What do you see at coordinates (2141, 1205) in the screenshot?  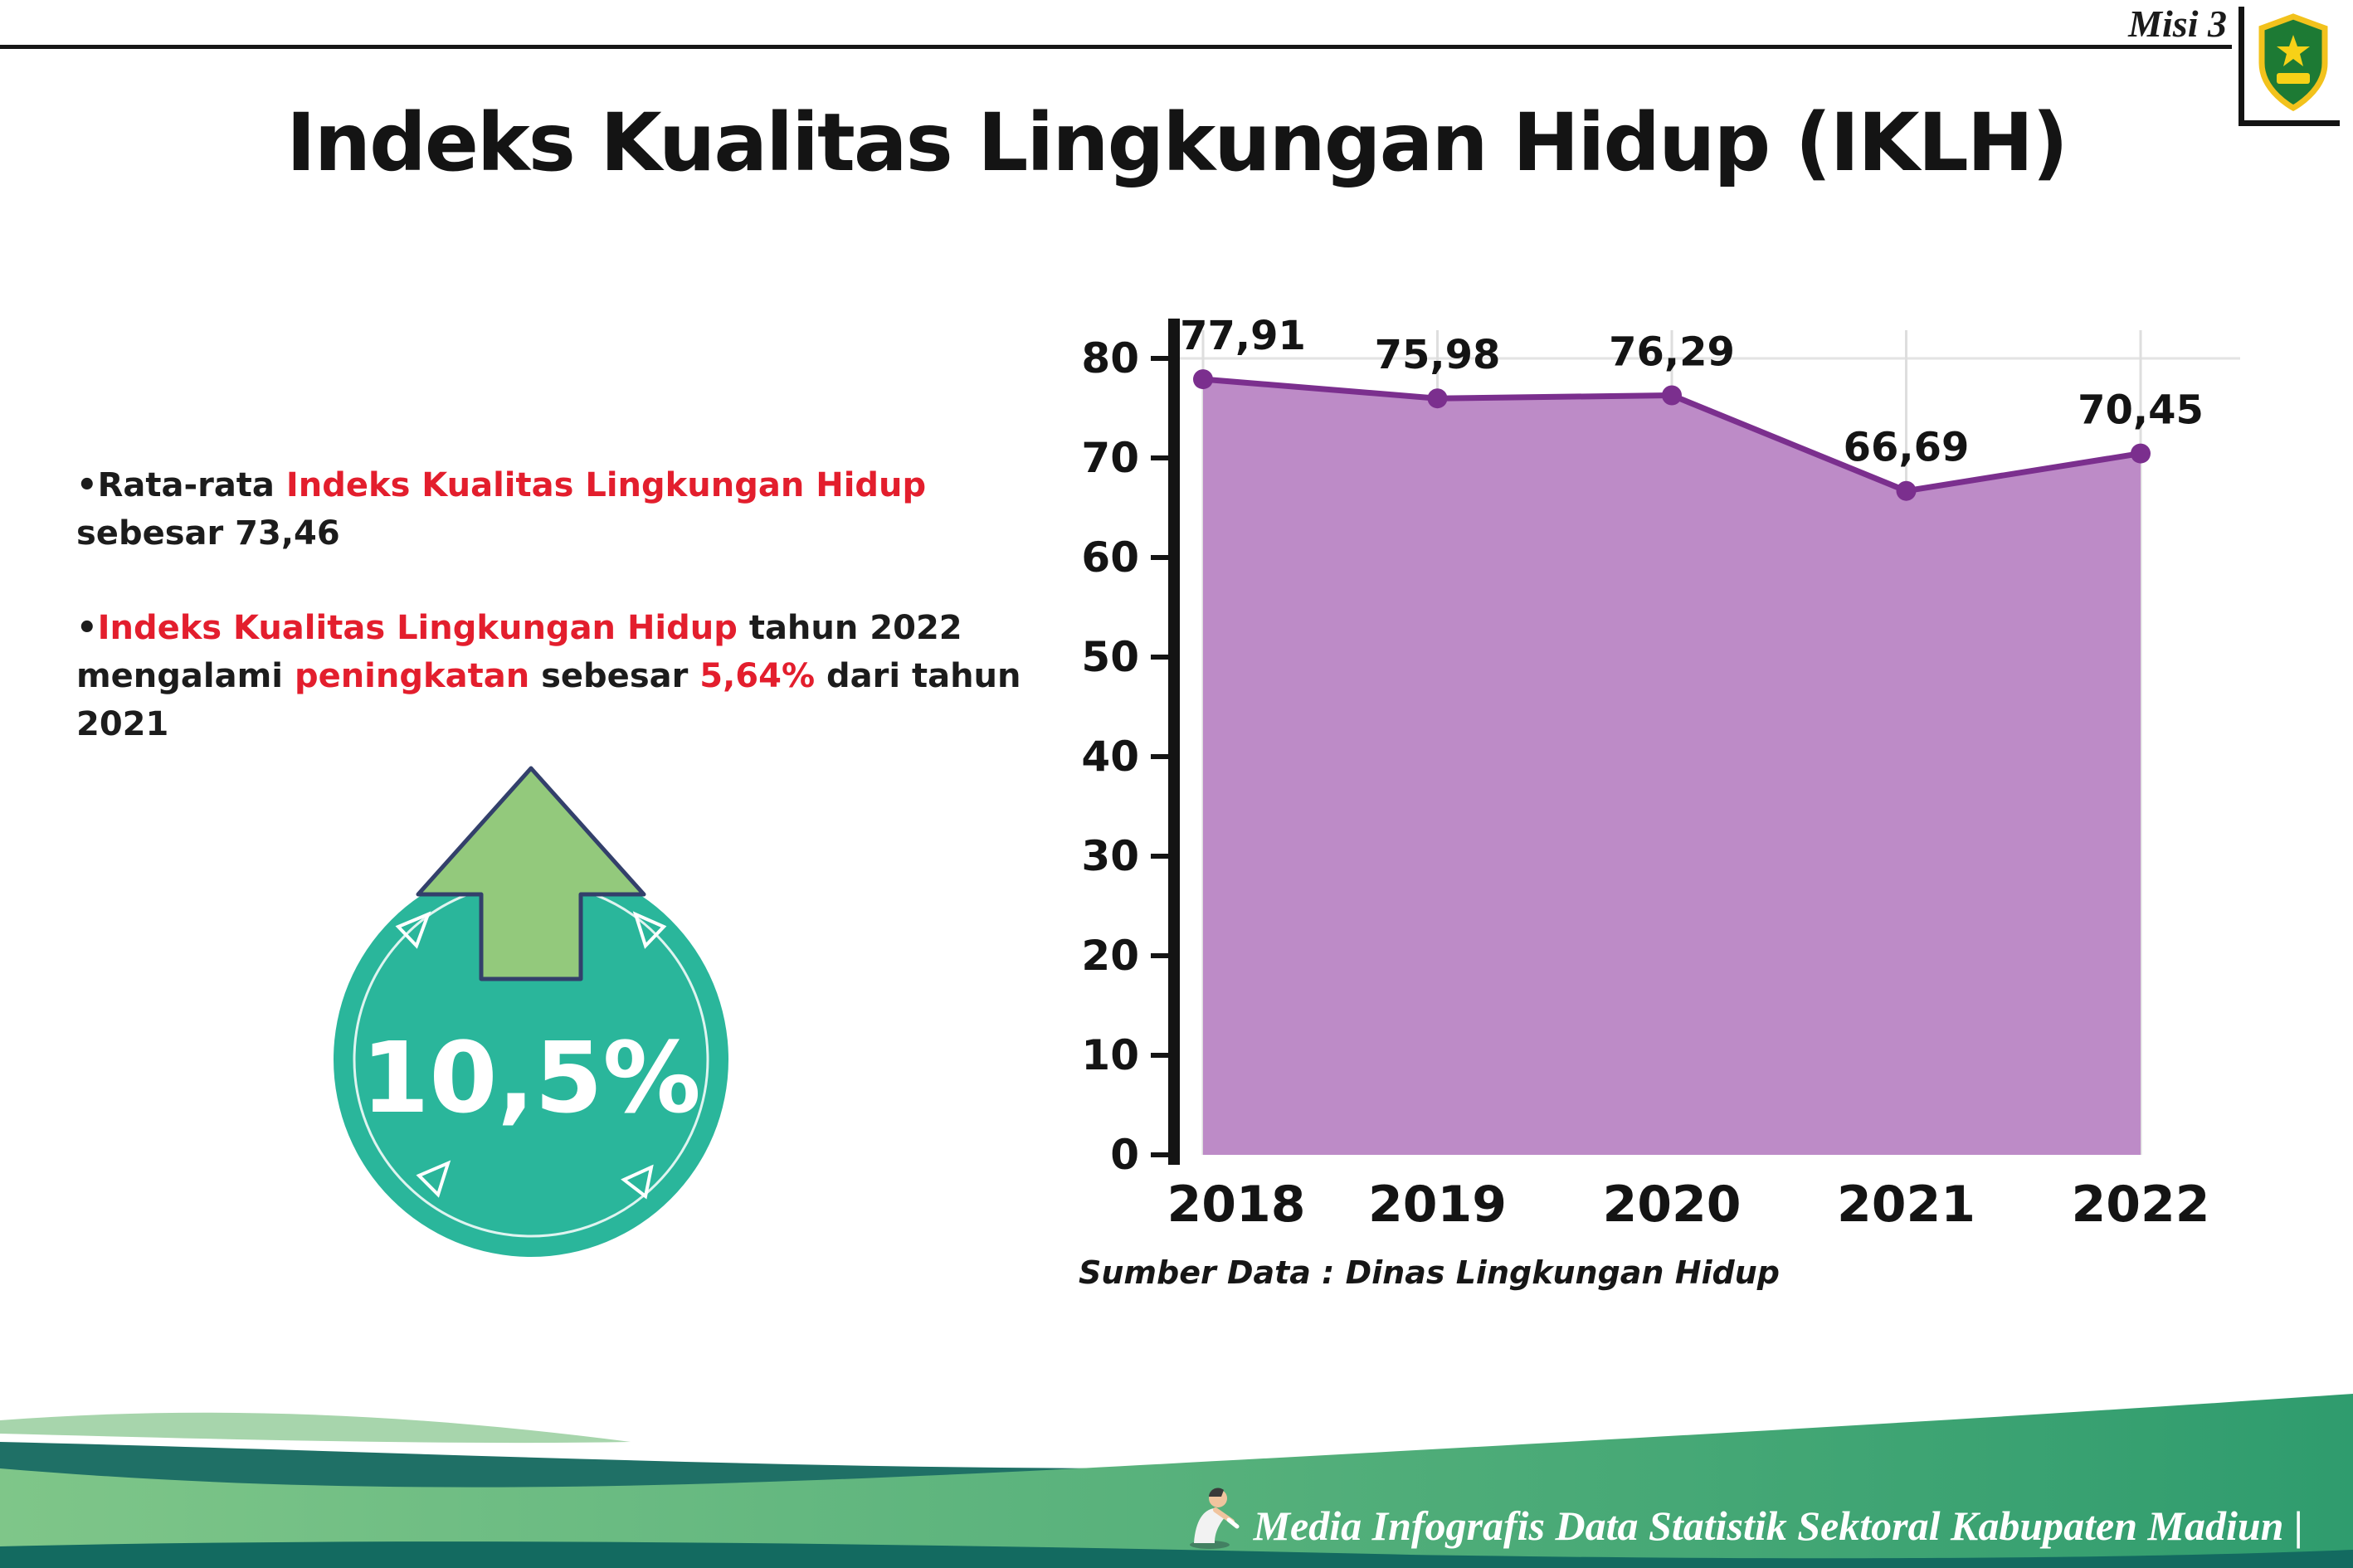 I see `x-tick-label: 2022` at bounding box center [2141, 1205].